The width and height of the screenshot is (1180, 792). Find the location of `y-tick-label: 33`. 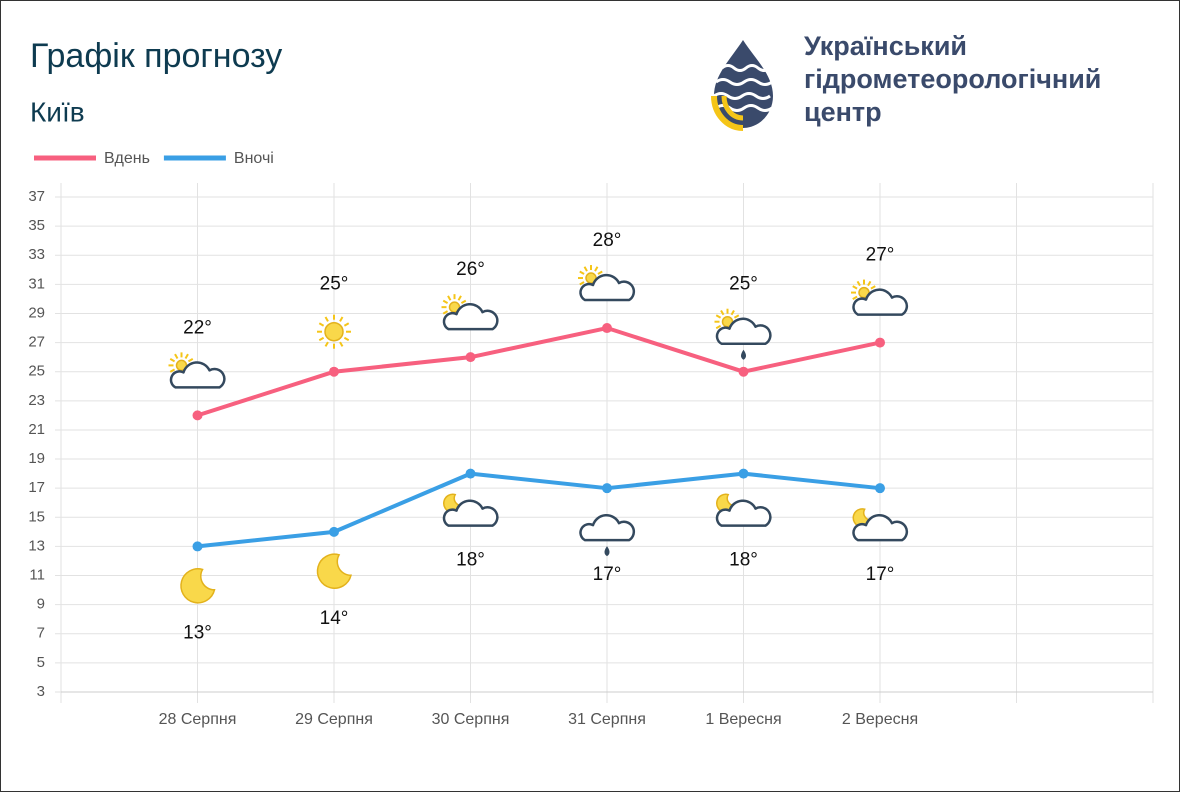

y-tick-label: 33 is located at coordinates (36, 254).